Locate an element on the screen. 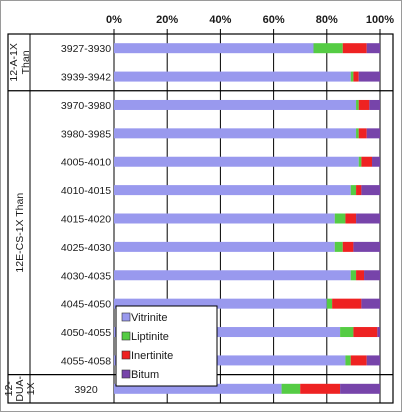 The image size is (402, 412). row-label: 4025-4030 is located at coordinates (86, 248).